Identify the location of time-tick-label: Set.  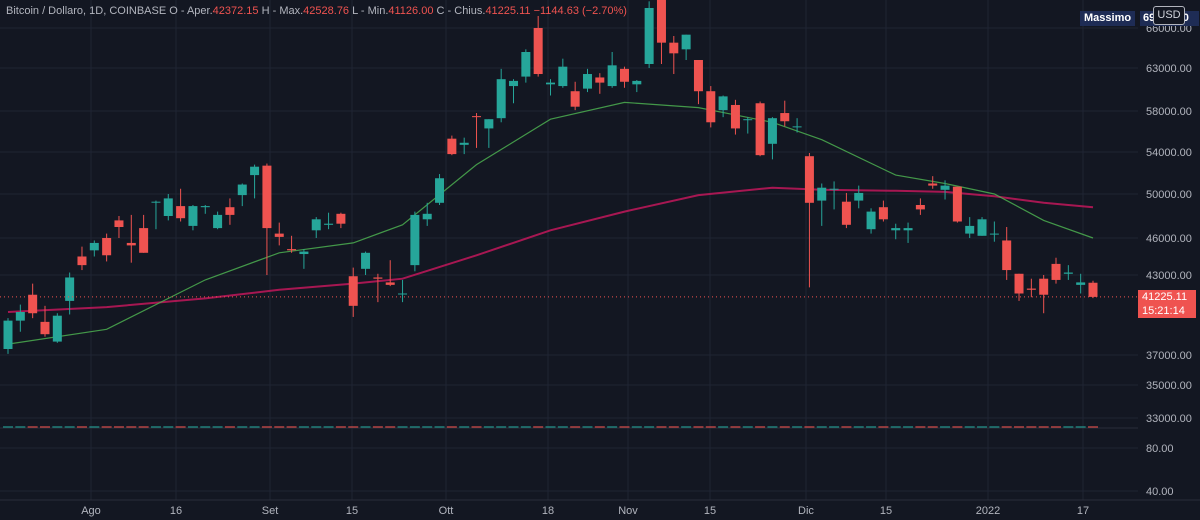
(270, 511).